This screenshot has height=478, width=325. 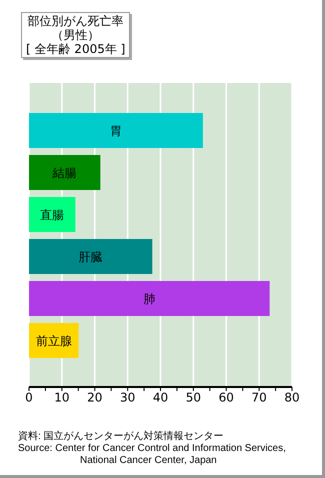 I want to click on y-tick-label: 肝臓, so click(x=90, y=257).